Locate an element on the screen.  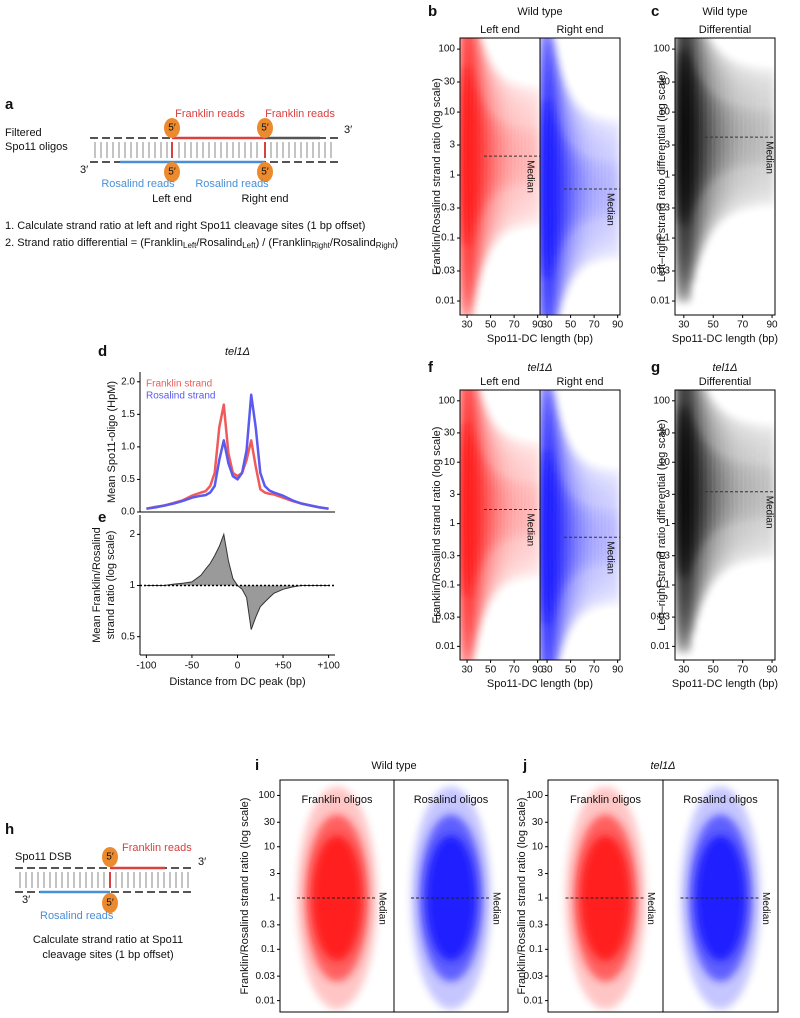
area-fill is located at coordinates (237, 582).